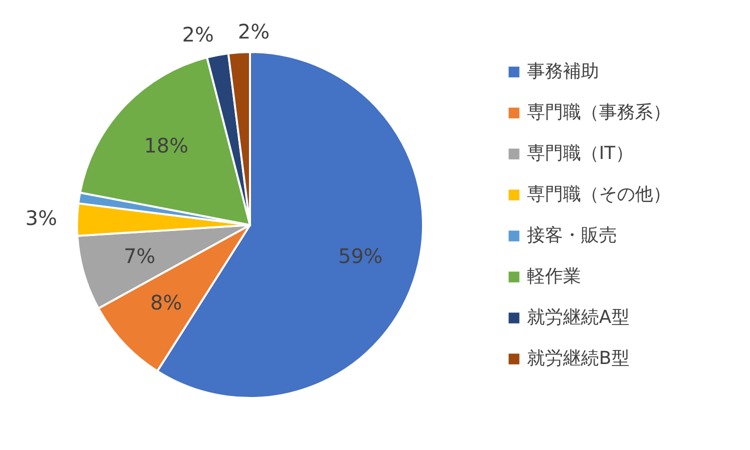 This screenshot has width=750, height=450. I want to click on data-label: 59%, so click(360, 256).